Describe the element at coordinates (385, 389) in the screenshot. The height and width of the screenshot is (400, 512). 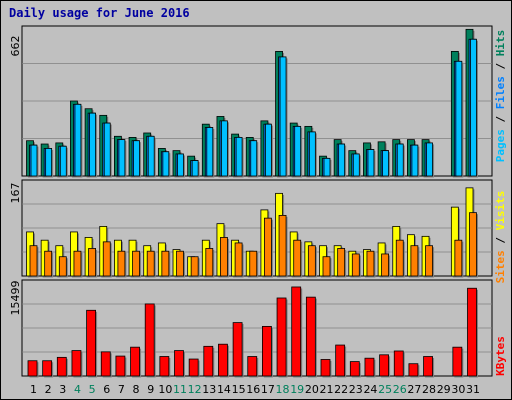
I see `x-tick-label: 25` at that location.